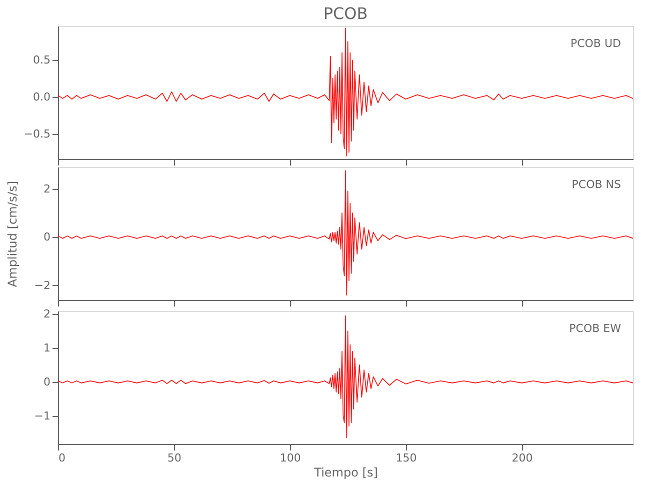 Image resolution: width=650 pixels, height=500 pixels. What do you see at coordinates (47, 347) in the screenshot?
I see `y-tick-label: 1` at bounding box center [47, 347].